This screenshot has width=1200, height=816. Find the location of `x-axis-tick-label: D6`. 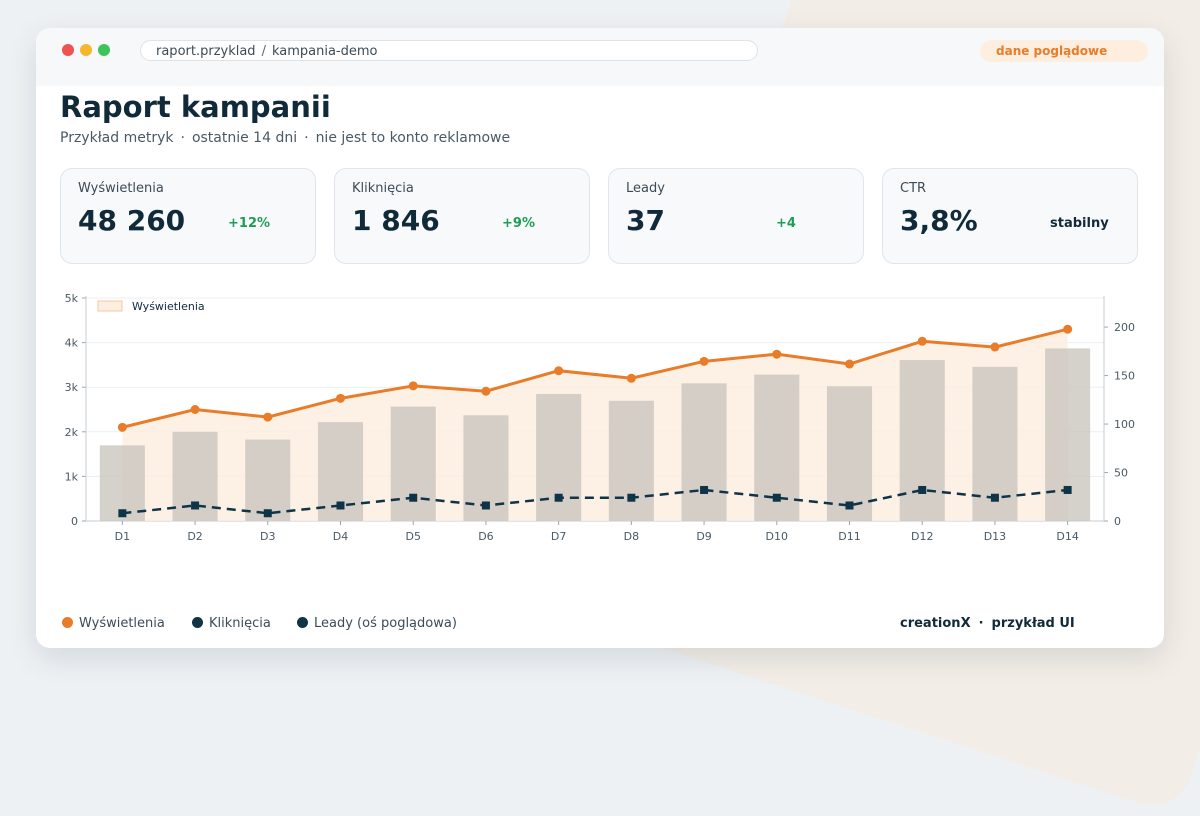

x-axis-tick-label: D6 is located at coordinates (485, 536).